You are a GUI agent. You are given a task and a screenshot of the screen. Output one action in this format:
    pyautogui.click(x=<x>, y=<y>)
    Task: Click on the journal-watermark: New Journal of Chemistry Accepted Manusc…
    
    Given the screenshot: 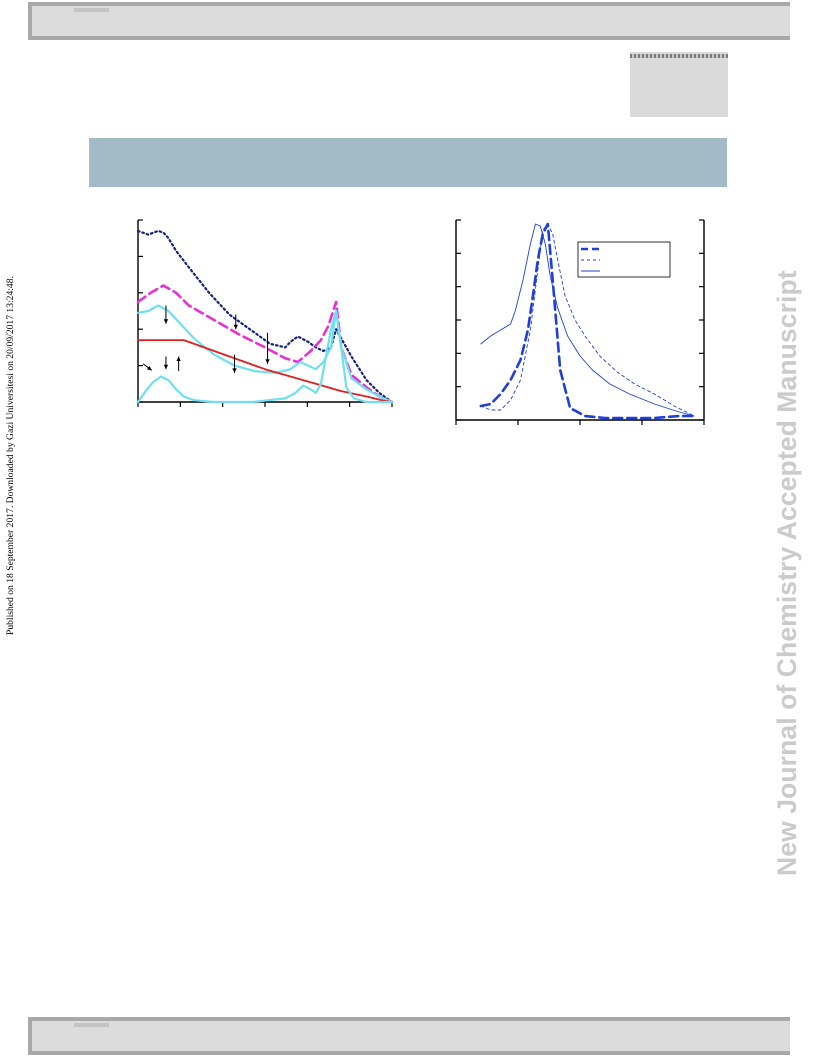 What is the action you would take?
    pyautogui.click(x=787, y=573)
    